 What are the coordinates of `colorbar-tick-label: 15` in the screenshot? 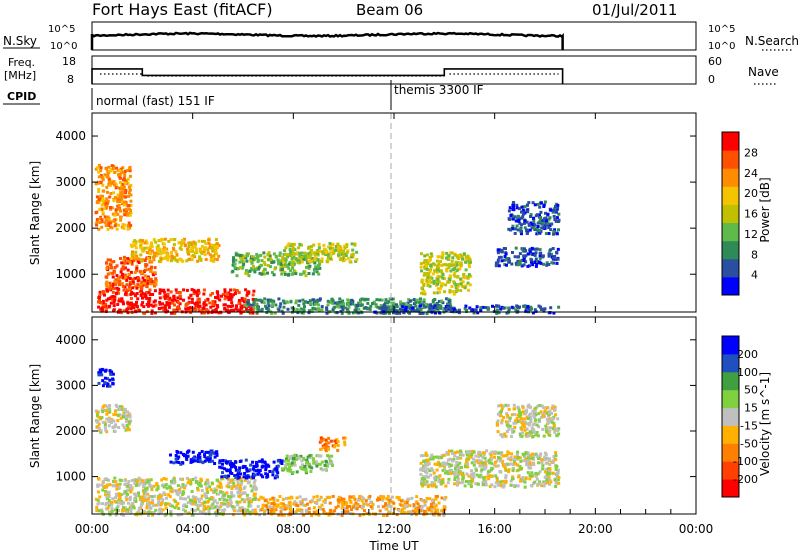 It's located at (751, 408).